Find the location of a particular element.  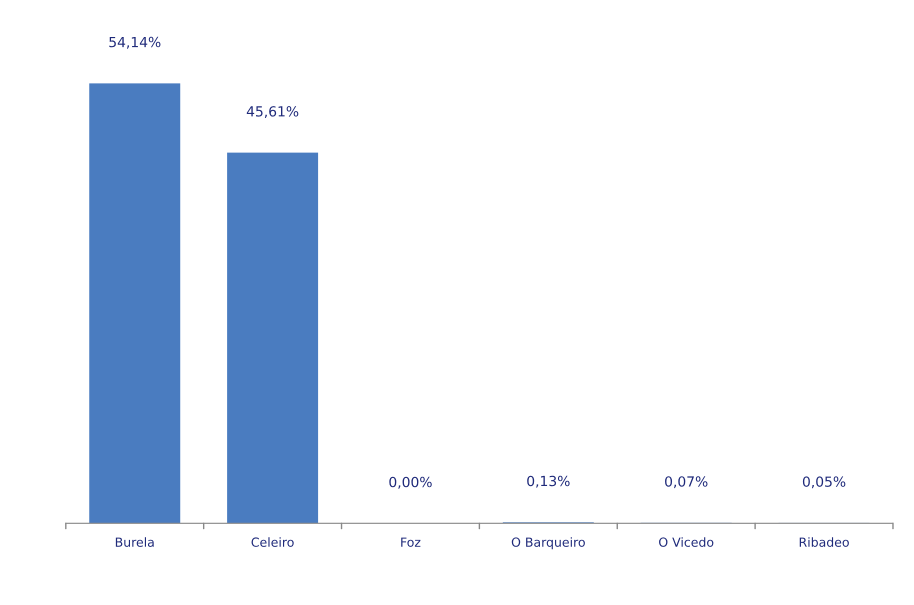

data-label: 0,13% is located at coordinates (548, 482).